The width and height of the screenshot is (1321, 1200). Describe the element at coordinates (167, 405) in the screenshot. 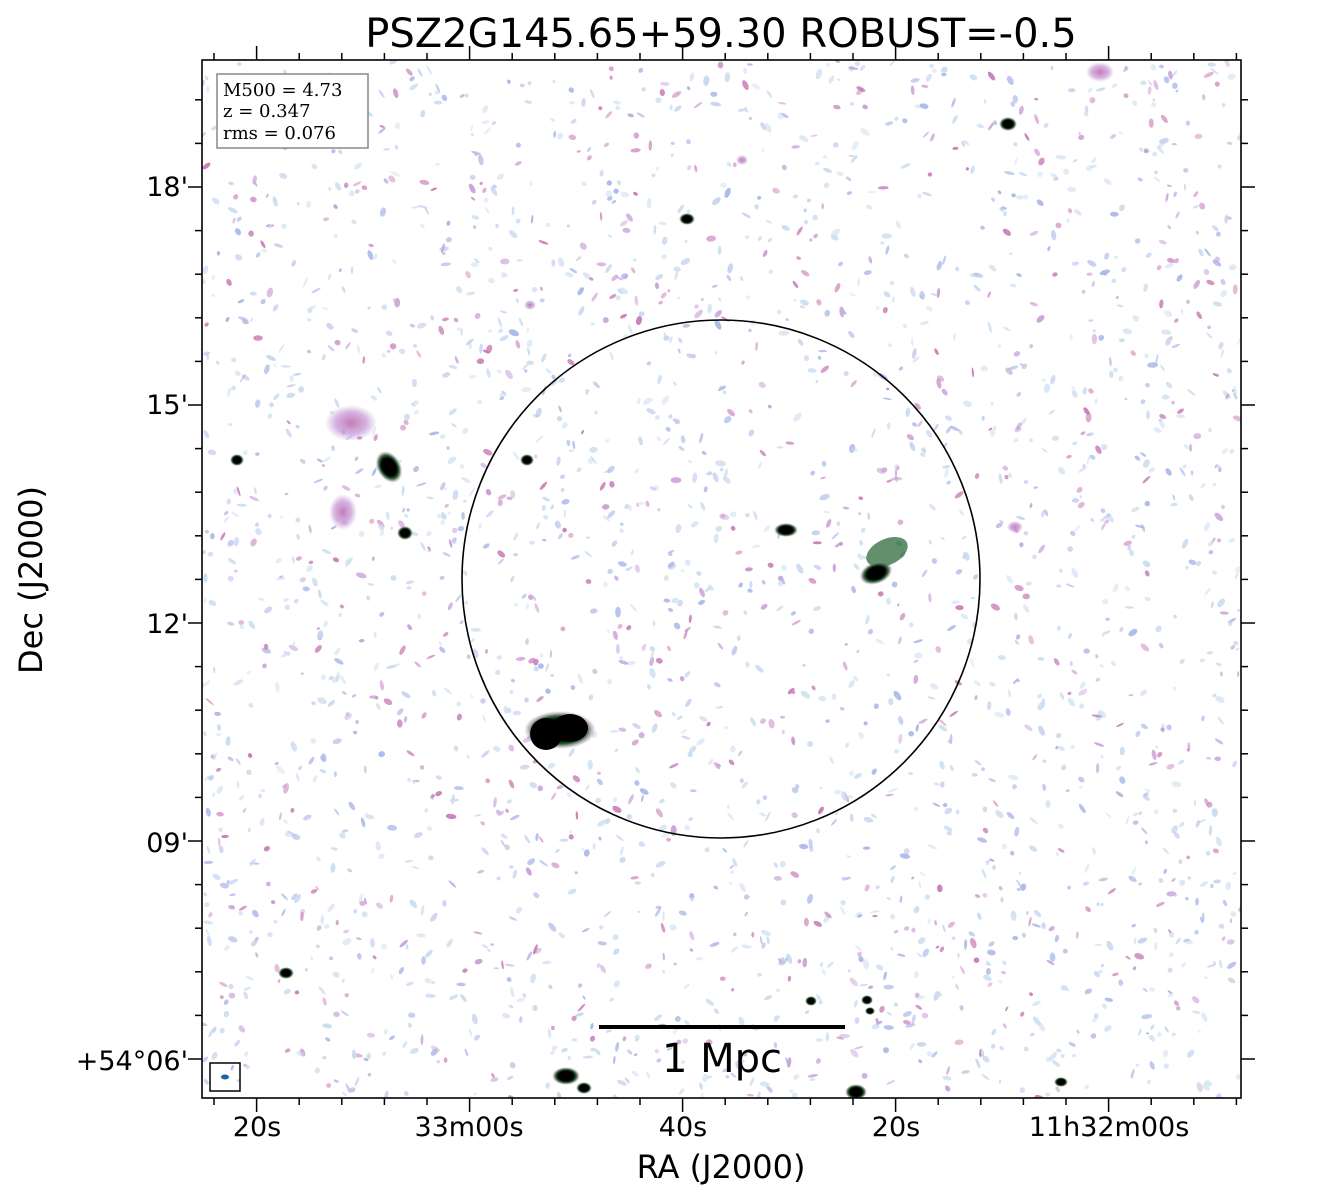

I see `y-tick-label: 15'` at that location.